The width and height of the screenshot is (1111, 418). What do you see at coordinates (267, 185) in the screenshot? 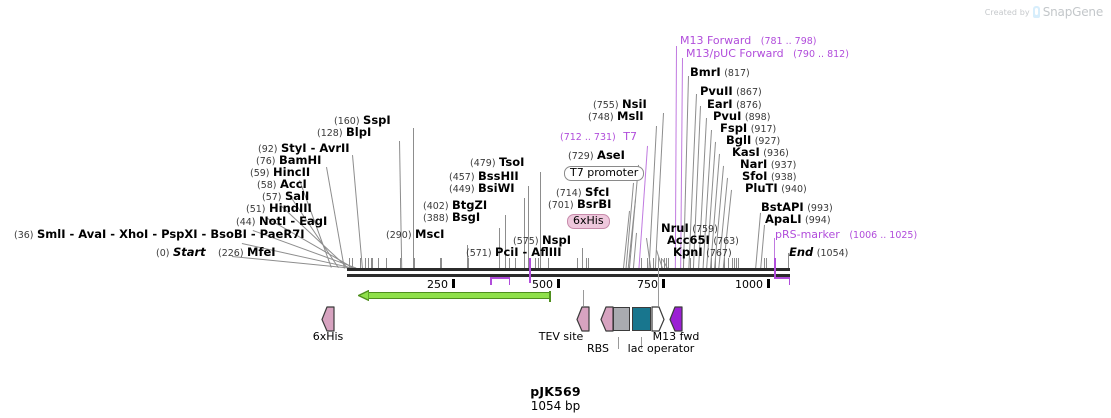
I see `enzyme-pos: (58)` at bounding box center [267, 185].